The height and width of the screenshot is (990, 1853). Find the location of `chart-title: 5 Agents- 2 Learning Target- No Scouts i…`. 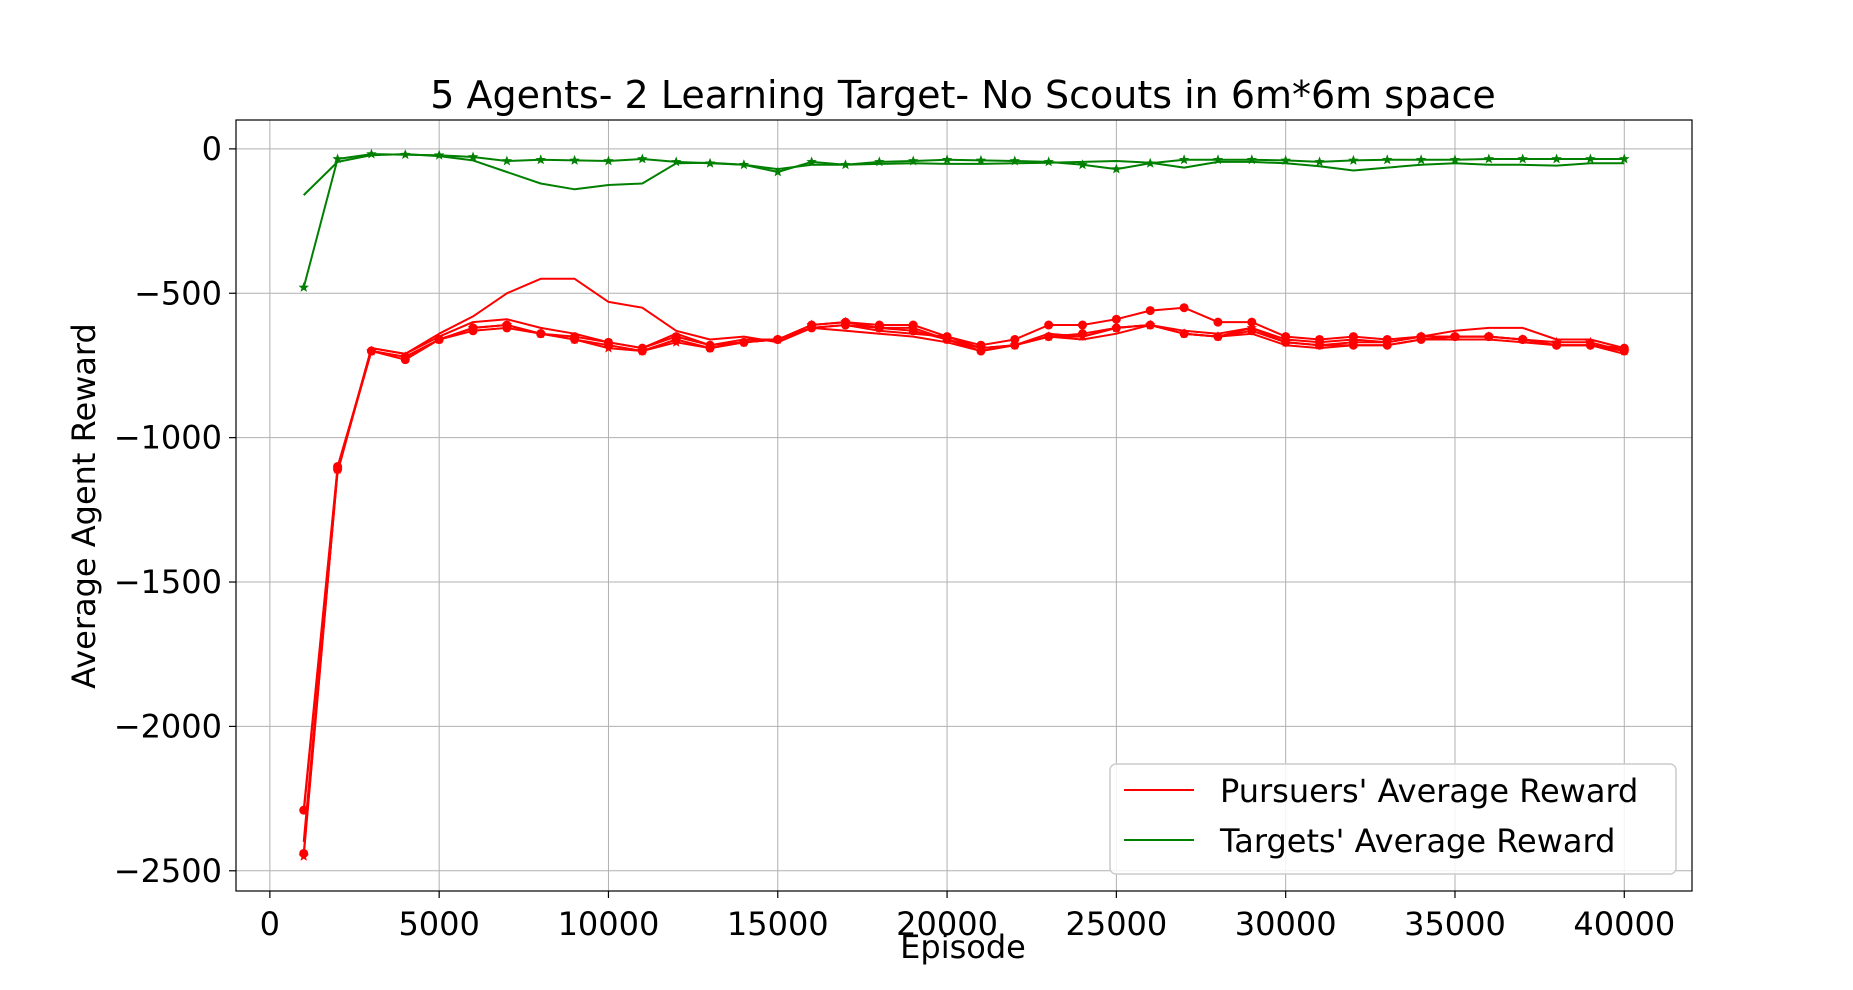

chart-title: 5 Agents- 2 Learning Target- No Scouts i… is located at coordinates (963, 95).